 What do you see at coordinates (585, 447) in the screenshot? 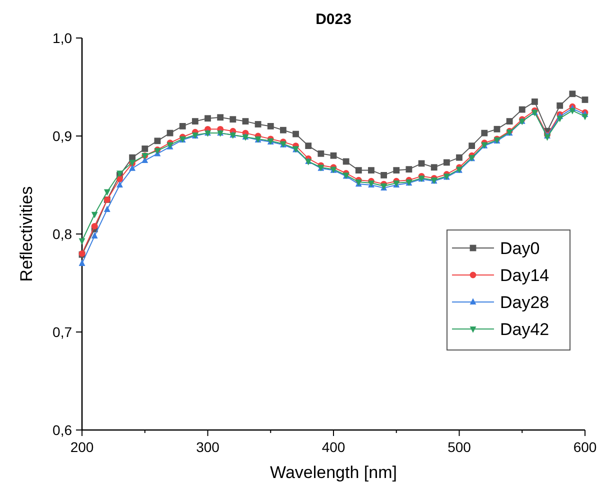
I see `x-tick-label: 600` at bounding box center [585, 447].